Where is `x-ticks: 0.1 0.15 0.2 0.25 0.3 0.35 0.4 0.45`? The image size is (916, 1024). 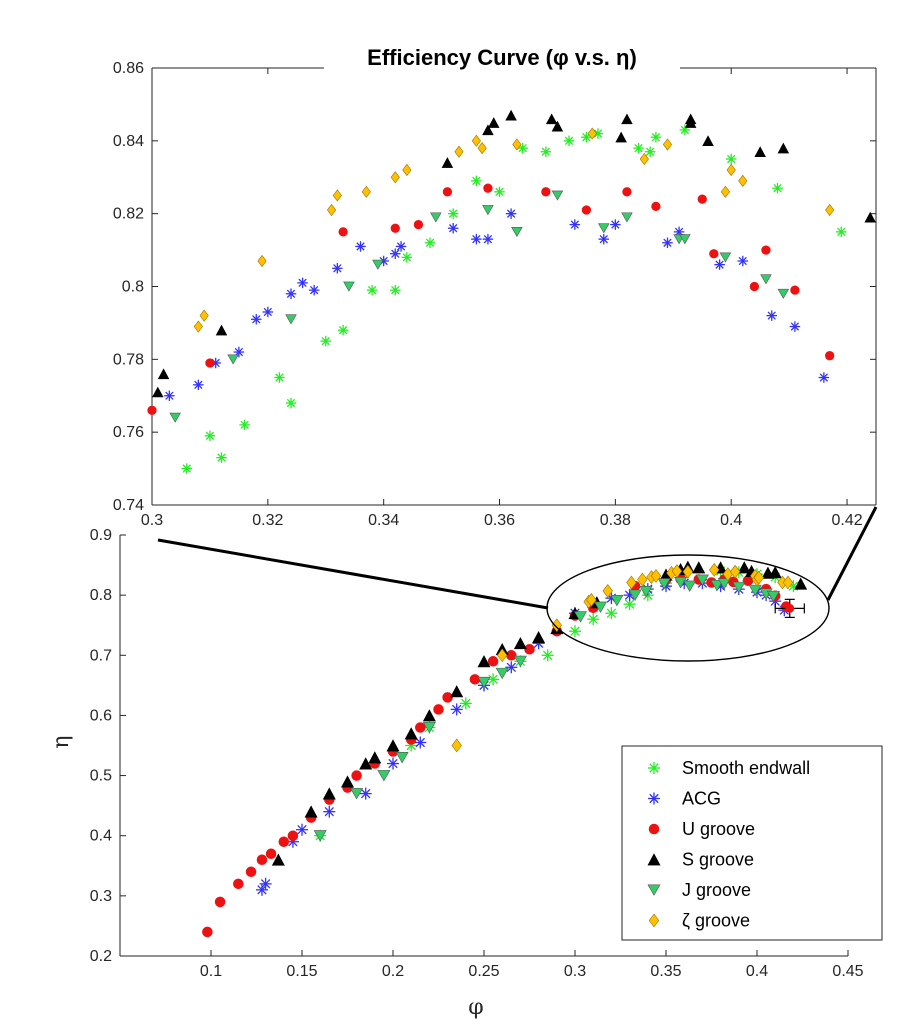
x-ticks: 0.1 0.15 0.2 0.25 0.3 0.35 0.4 0.45 is located at coordinates (532, 965).